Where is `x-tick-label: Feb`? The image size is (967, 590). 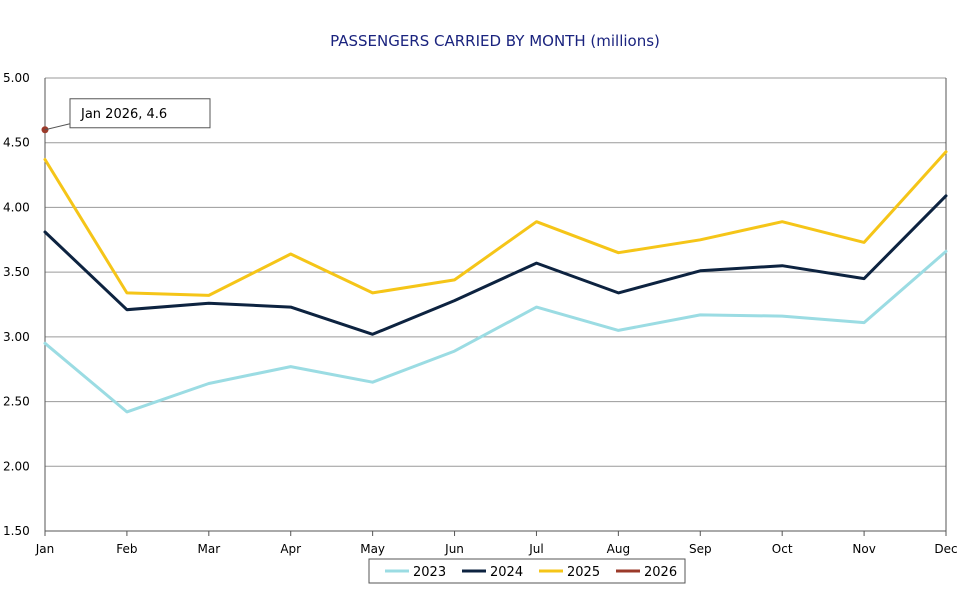
x-tick-label: Feb is located at coordinates (126, 549).